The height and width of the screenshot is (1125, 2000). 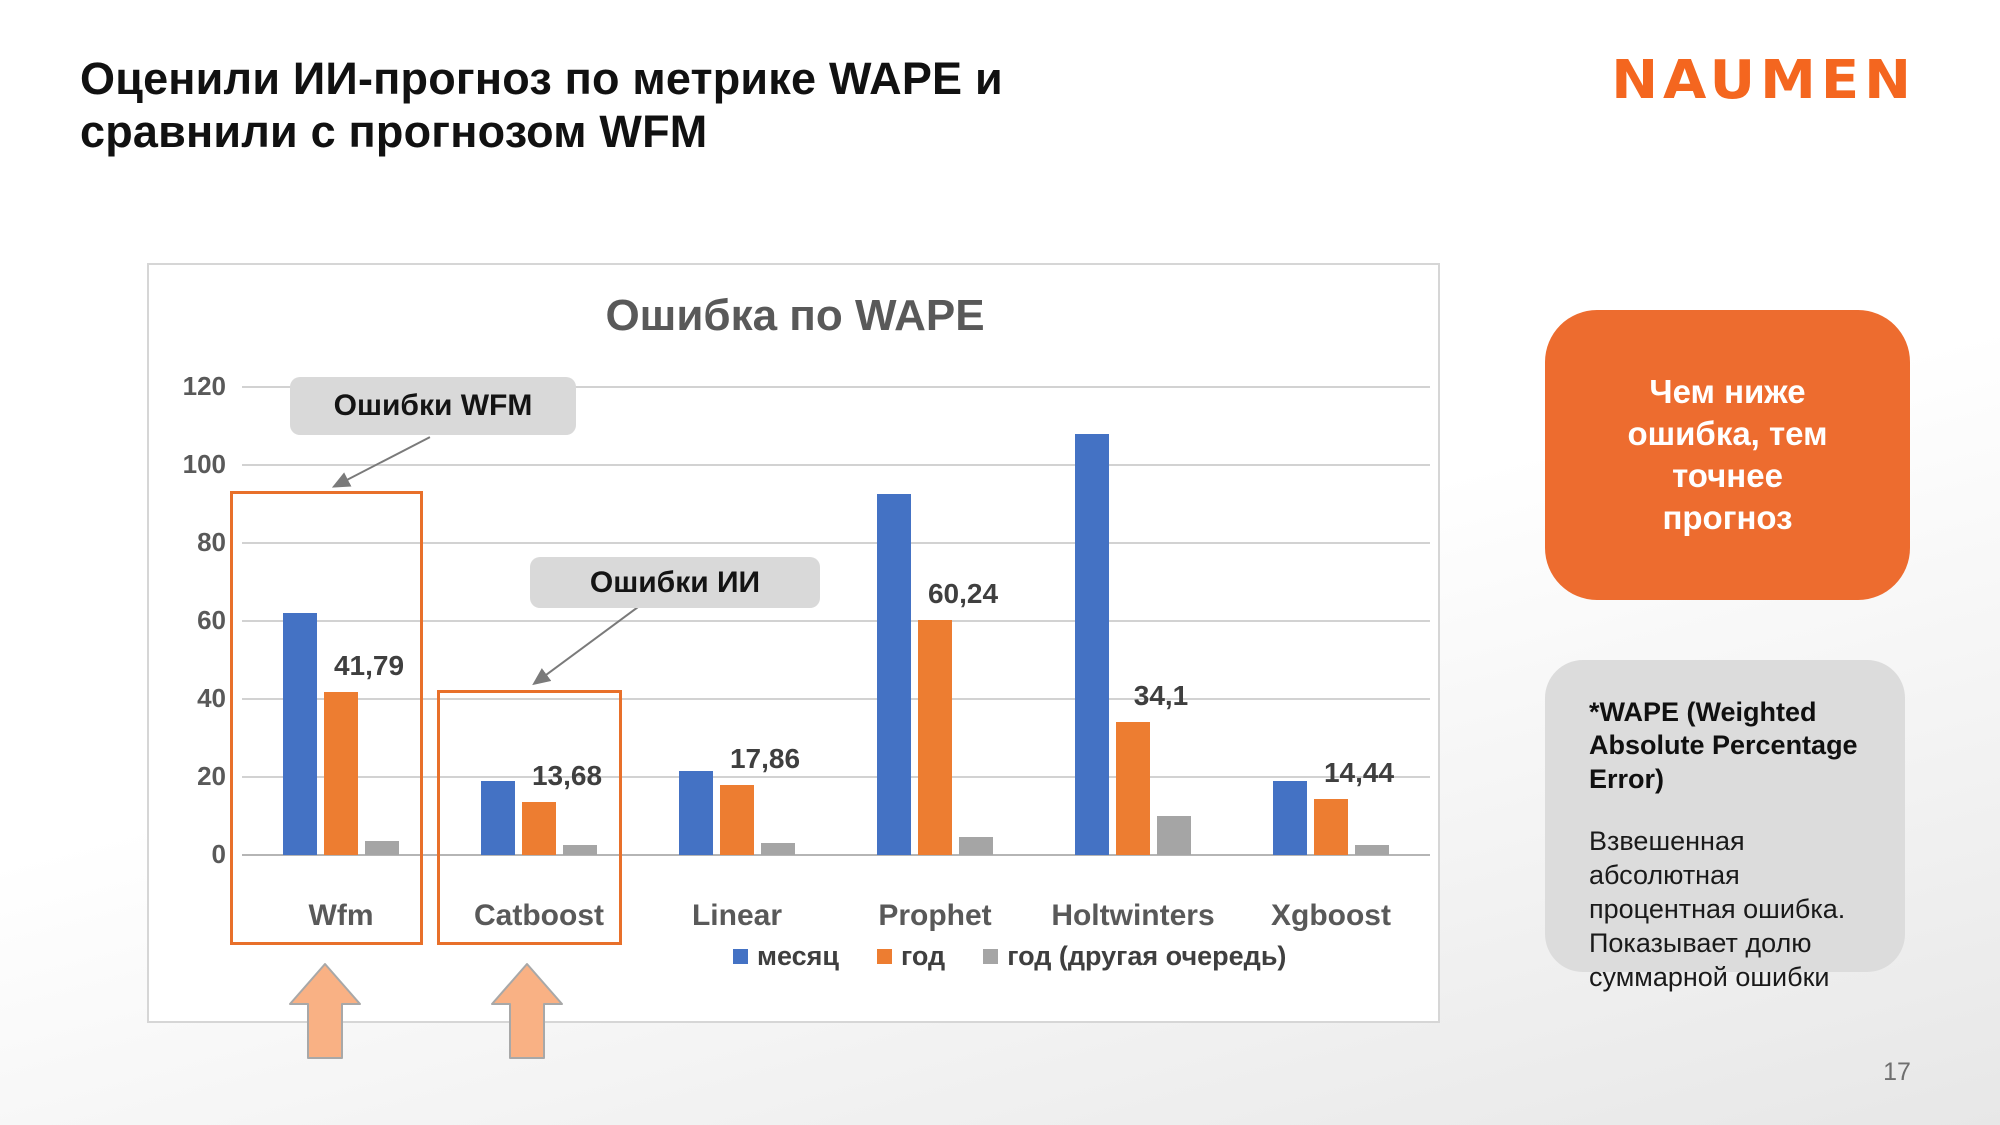 What do you see at coordinates (394, 132) in the screenshot?
I see `slide-title-line-2: сравнили с прогнозом WFM` at bounding box center [394, 132].